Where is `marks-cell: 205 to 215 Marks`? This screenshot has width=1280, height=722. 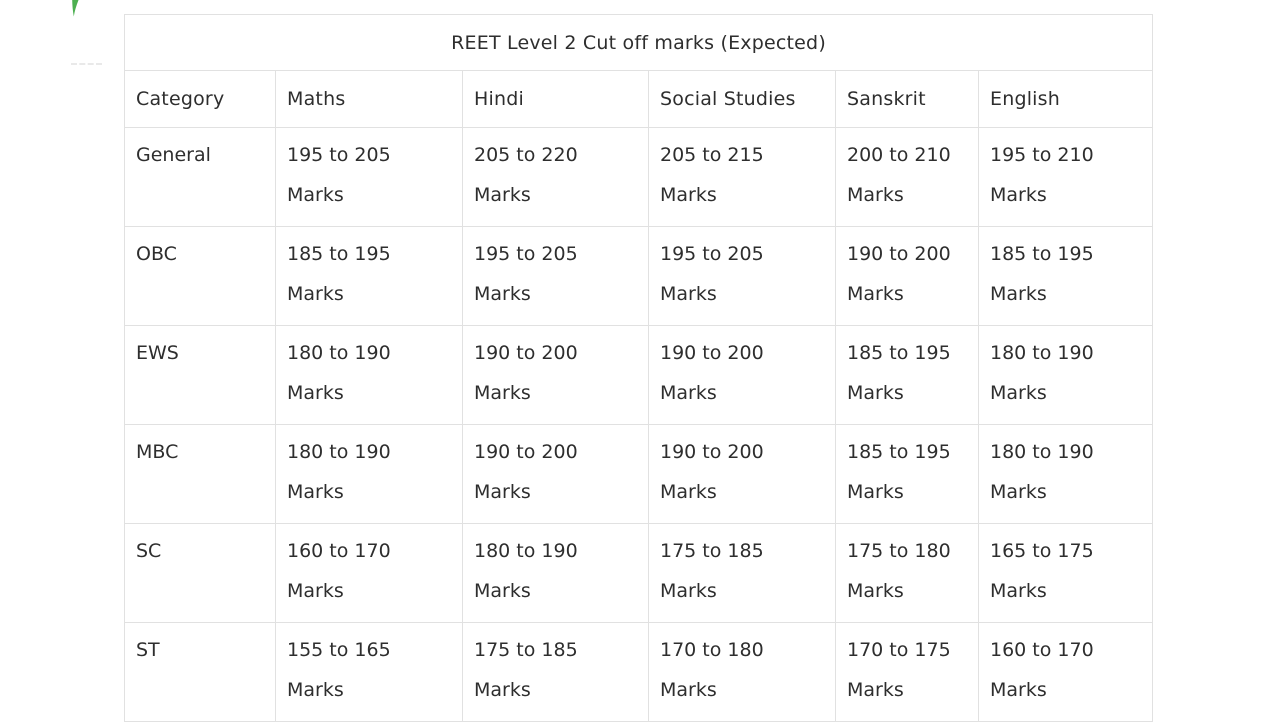 marks-cell: 205 to 215 Marks is located at coordinates (742, 177).